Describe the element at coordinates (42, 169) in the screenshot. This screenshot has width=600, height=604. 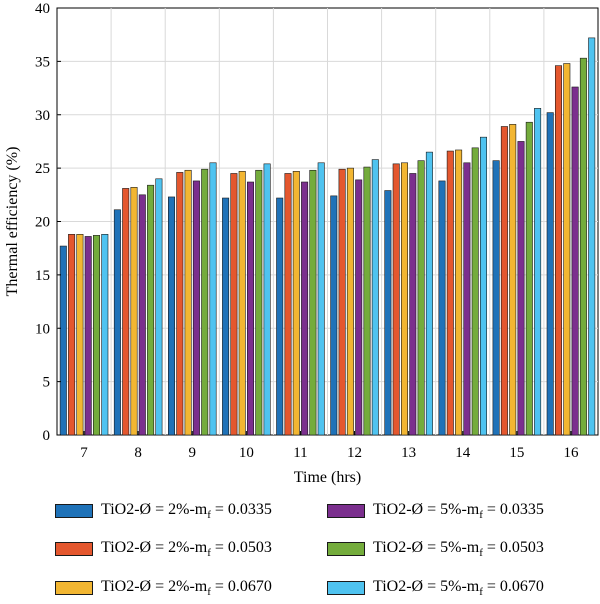
I see `y-tick-label: 25` at that location.